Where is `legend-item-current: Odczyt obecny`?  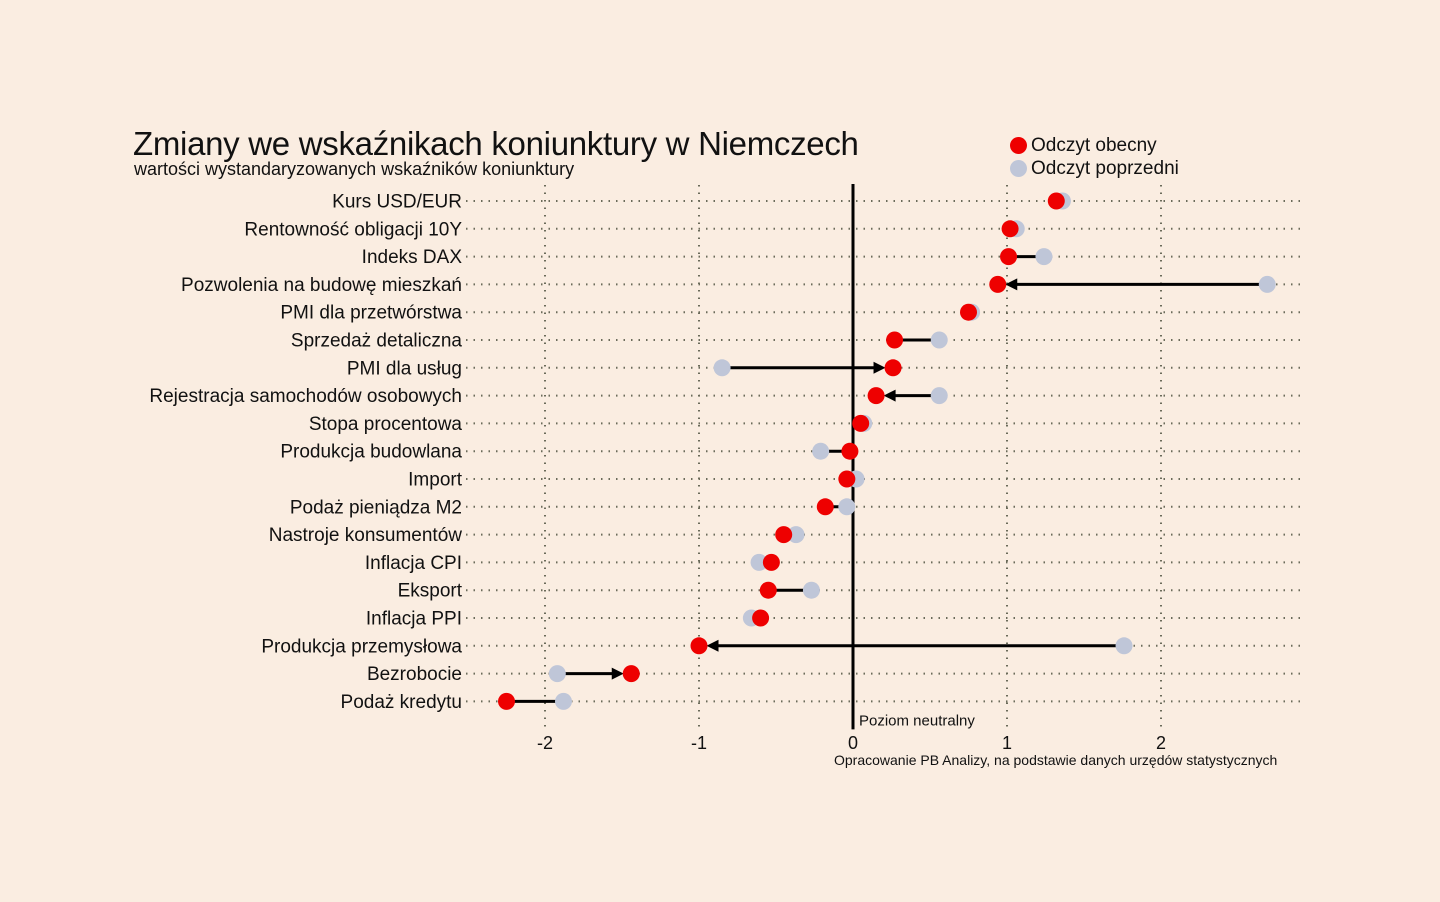
legend-item-current: Odczyt obecny is located at coordinates (1094, 145).